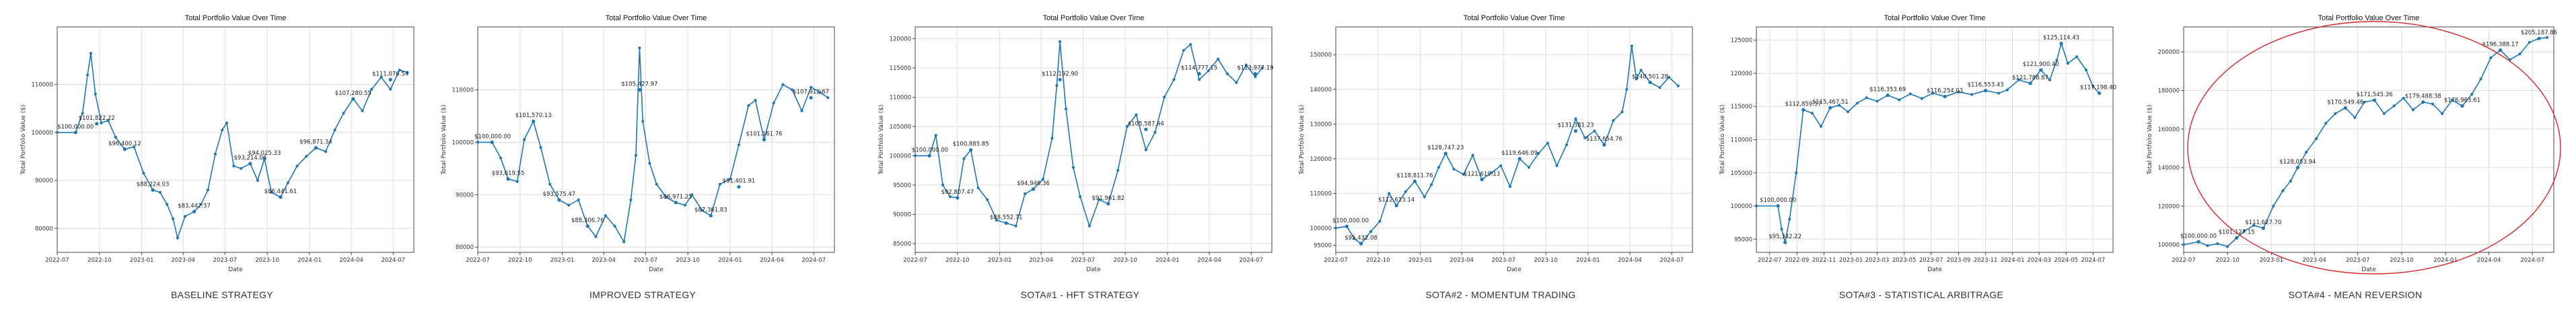 The height and width of the screenshot is (321, 2576). What do you see at coordinates (351, 260) in the screenshot?
I see `x-tick-label: 2024-04` at bounding box center [351, 260].